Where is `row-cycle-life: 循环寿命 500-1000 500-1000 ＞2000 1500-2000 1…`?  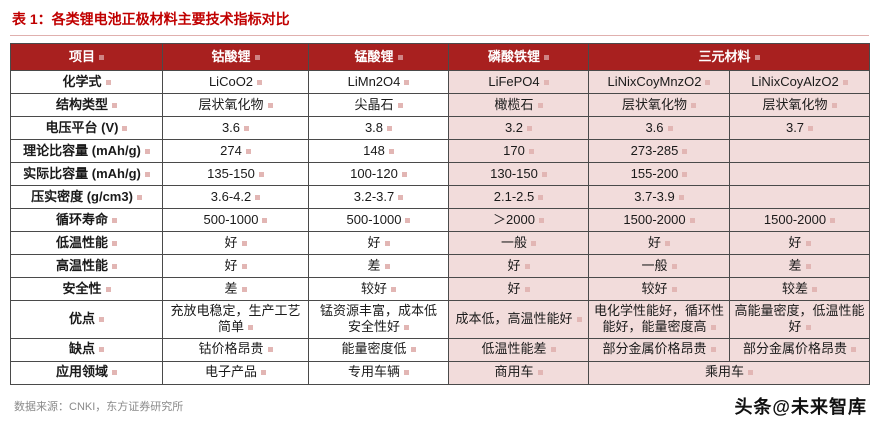 row-cycle-life: 循环寿命 500-1000 500-1000 ＞2000 1500-2000 1… is located at coordinates (440, 220).